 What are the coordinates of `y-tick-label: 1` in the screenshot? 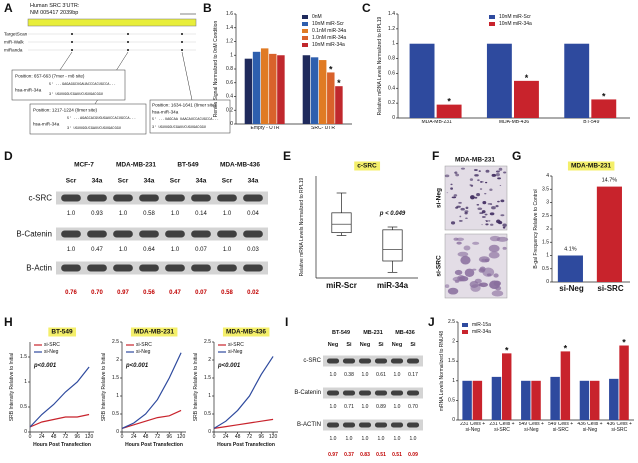 It's located at (453, 381).